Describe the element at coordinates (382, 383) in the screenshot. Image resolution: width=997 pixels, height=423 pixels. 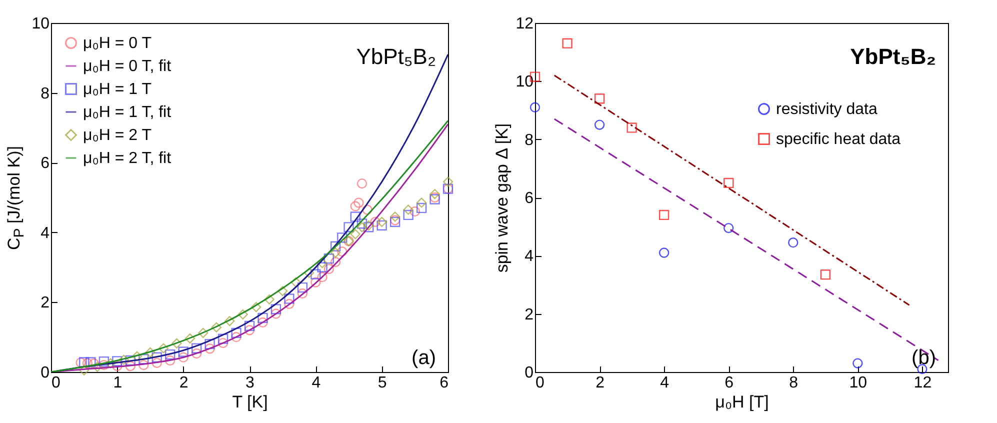
I see `x-tick-label: 5` at that location.